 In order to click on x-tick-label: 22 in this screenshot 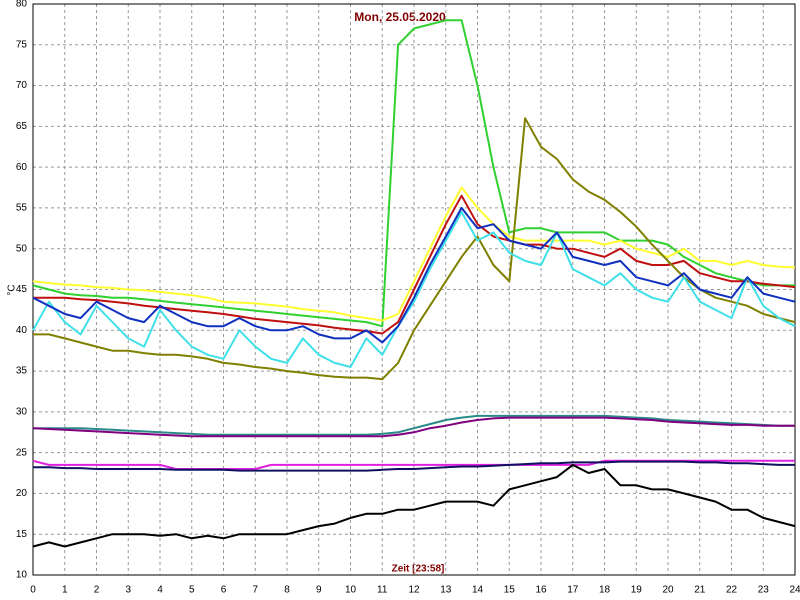, I will do `click(732, 590)`.